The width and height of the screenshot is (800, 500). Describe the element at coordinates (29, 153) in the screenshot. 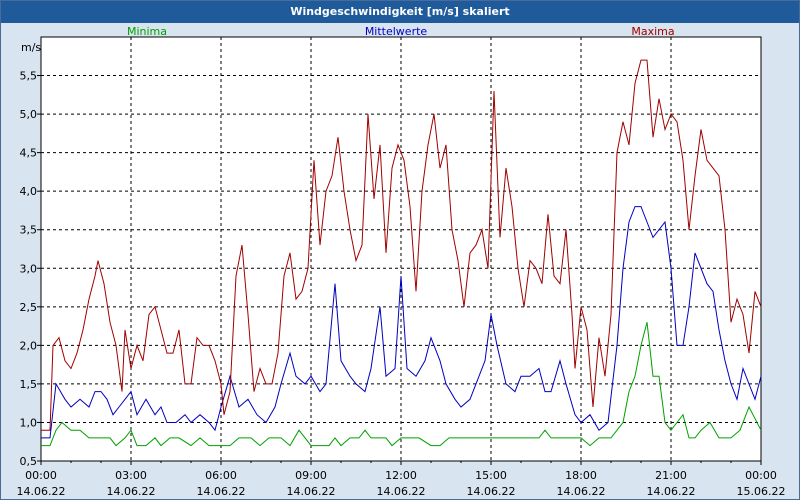

I see `y-tick-label: 4,5` at that location.